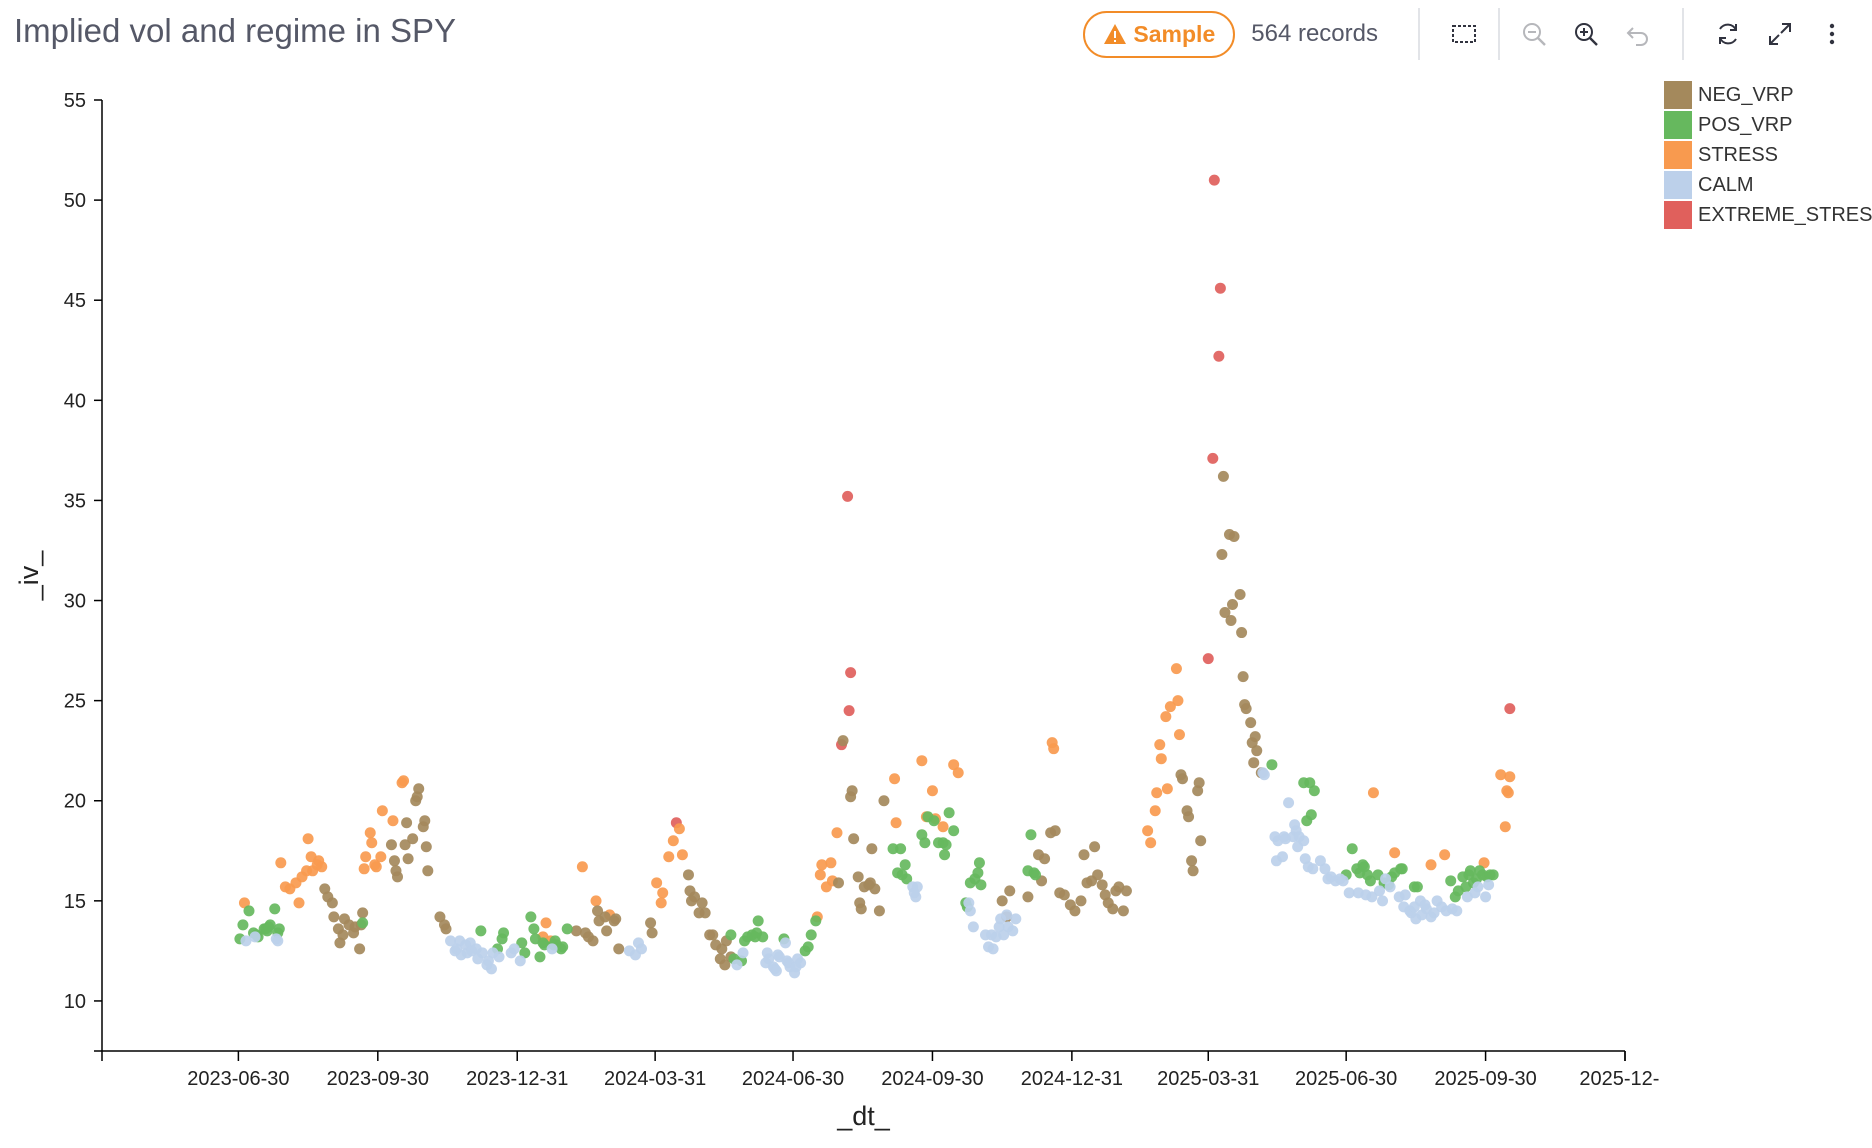 The width and height of the screenshot is (1872, 1148). I want to click on legend-item-extreme-stress: EXTREME_STRESS, so click(1768, 215).